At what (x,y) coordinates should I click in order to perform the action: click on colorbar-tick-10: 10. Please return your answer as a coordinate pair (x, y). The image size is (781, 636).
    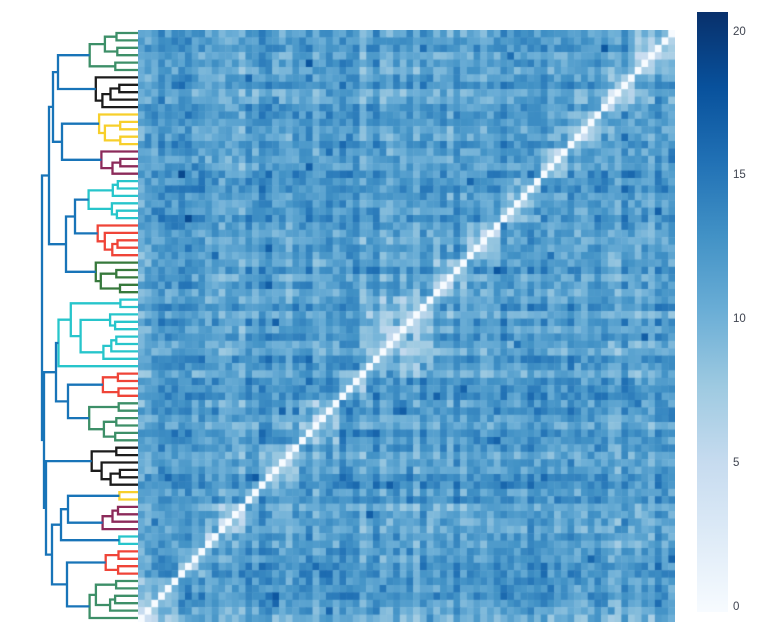
    Looking at the image, I should click on (739, 319).